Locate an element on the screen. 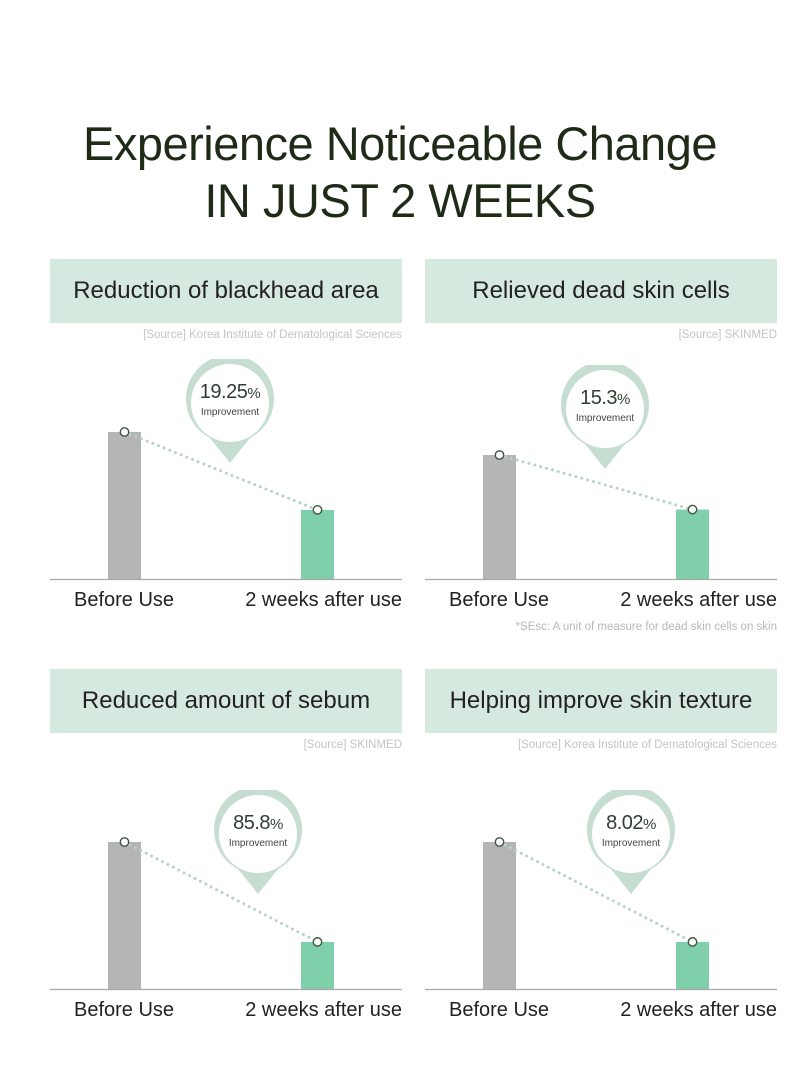 This screenshot has height=1091, width=800. improvement-pin: 8.02% Improvement is located at coordinates (631, 844).